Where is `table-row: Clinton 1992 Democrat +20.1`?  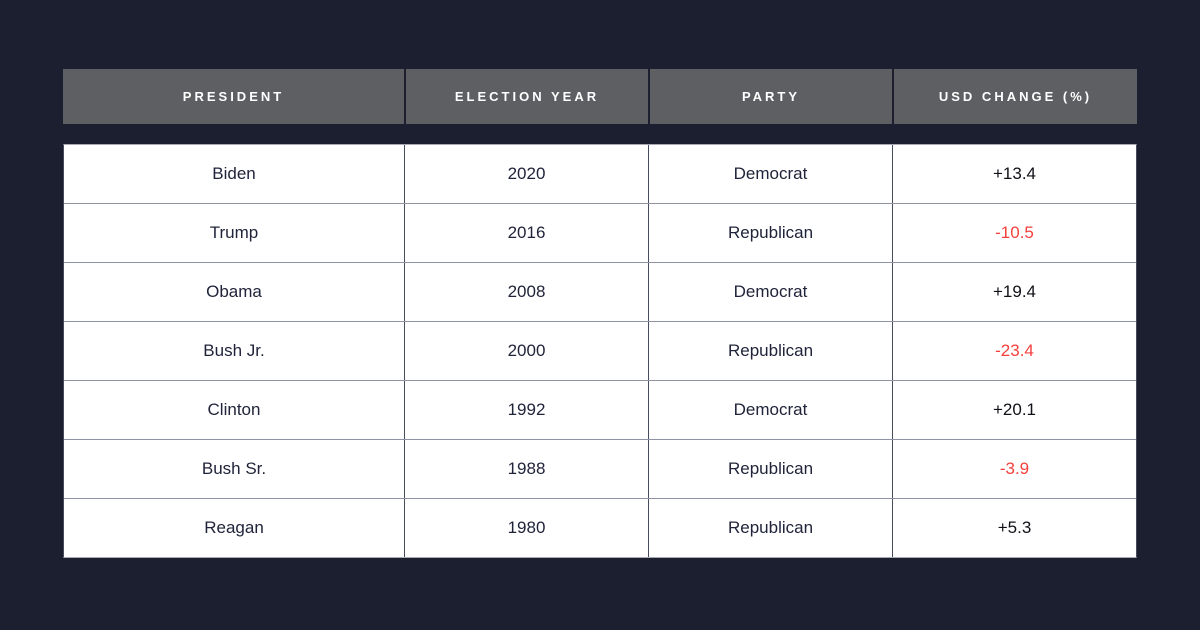 table-row: Clinton 1992 Democrat +20.1 is located at coordinates (600, 409).